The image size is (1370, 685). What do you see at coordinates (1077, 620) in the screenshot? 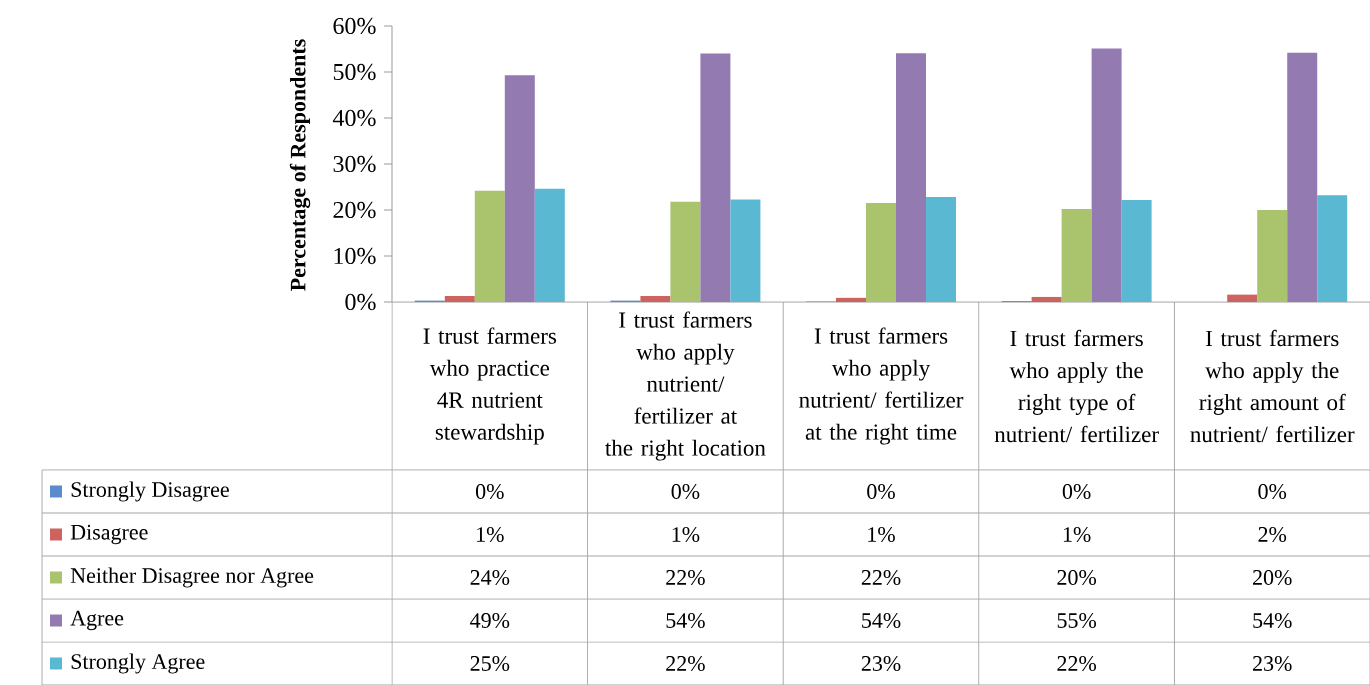
I see `data-label: 55%` at bounding box center [1077, 620].